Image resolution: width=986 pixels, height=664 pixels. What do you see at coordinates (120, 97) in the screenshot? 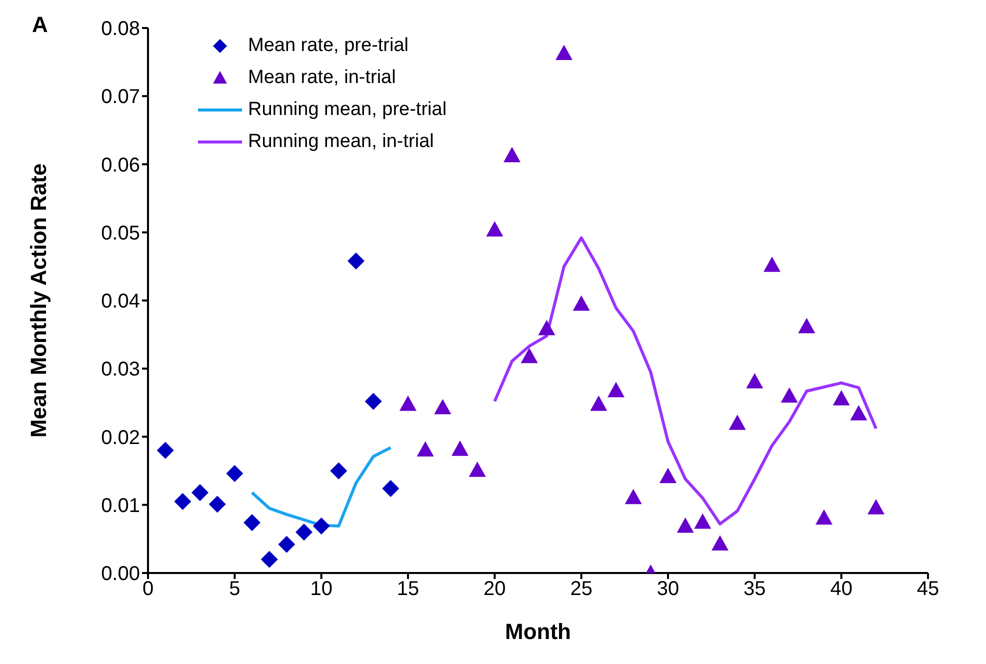
I see `y-tick-label: 0.07` at bounding box center [120, 97].